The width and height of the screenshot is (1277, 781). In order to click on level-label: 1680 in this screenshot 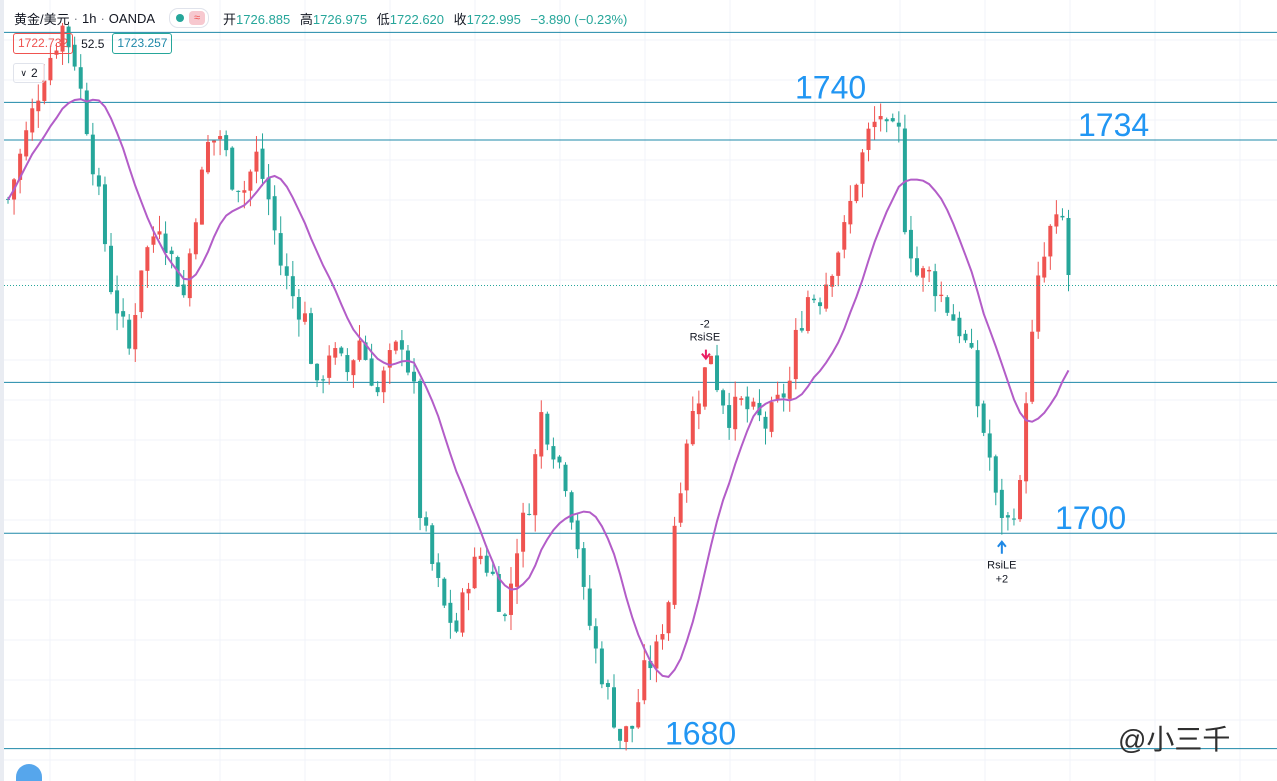, I will do `click(700, 734)`.